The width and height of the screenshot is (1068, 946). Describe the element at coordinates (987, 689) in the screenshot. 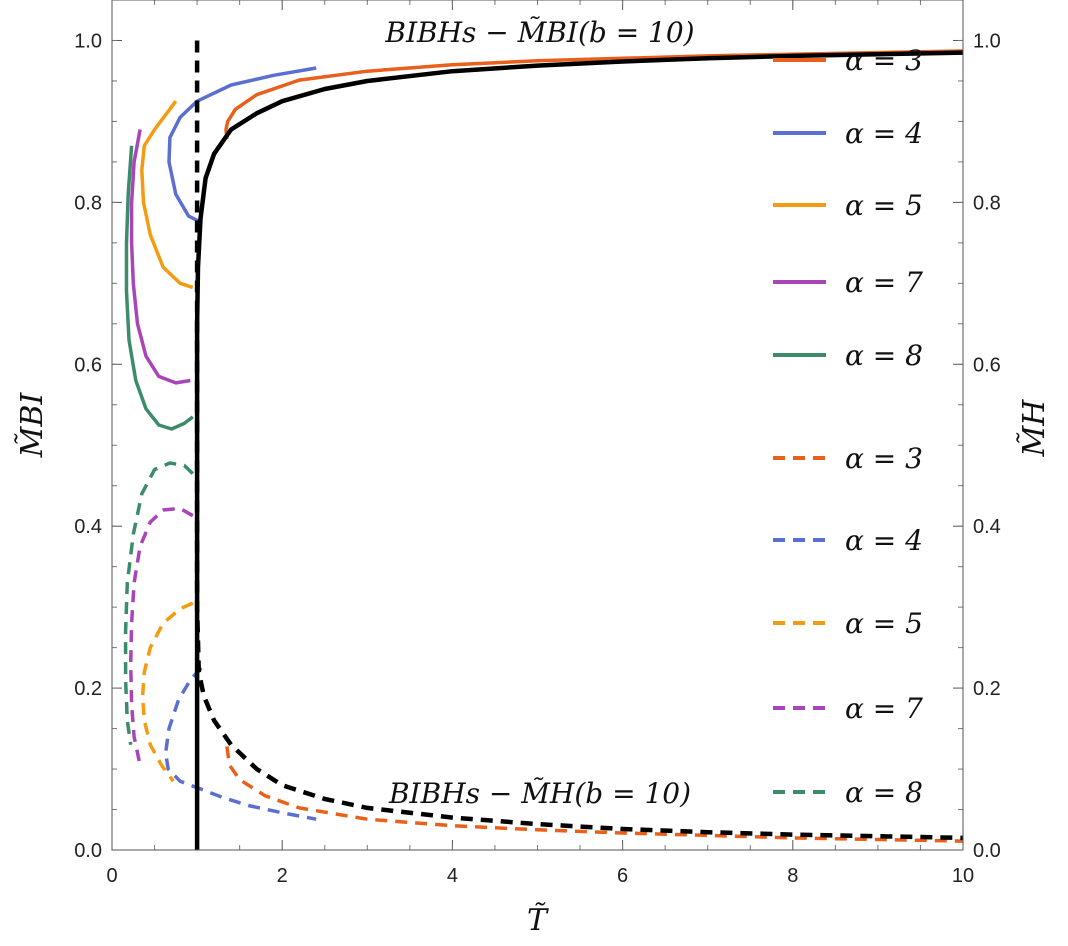

I see `y2-tick-label: 0.2` at that location.